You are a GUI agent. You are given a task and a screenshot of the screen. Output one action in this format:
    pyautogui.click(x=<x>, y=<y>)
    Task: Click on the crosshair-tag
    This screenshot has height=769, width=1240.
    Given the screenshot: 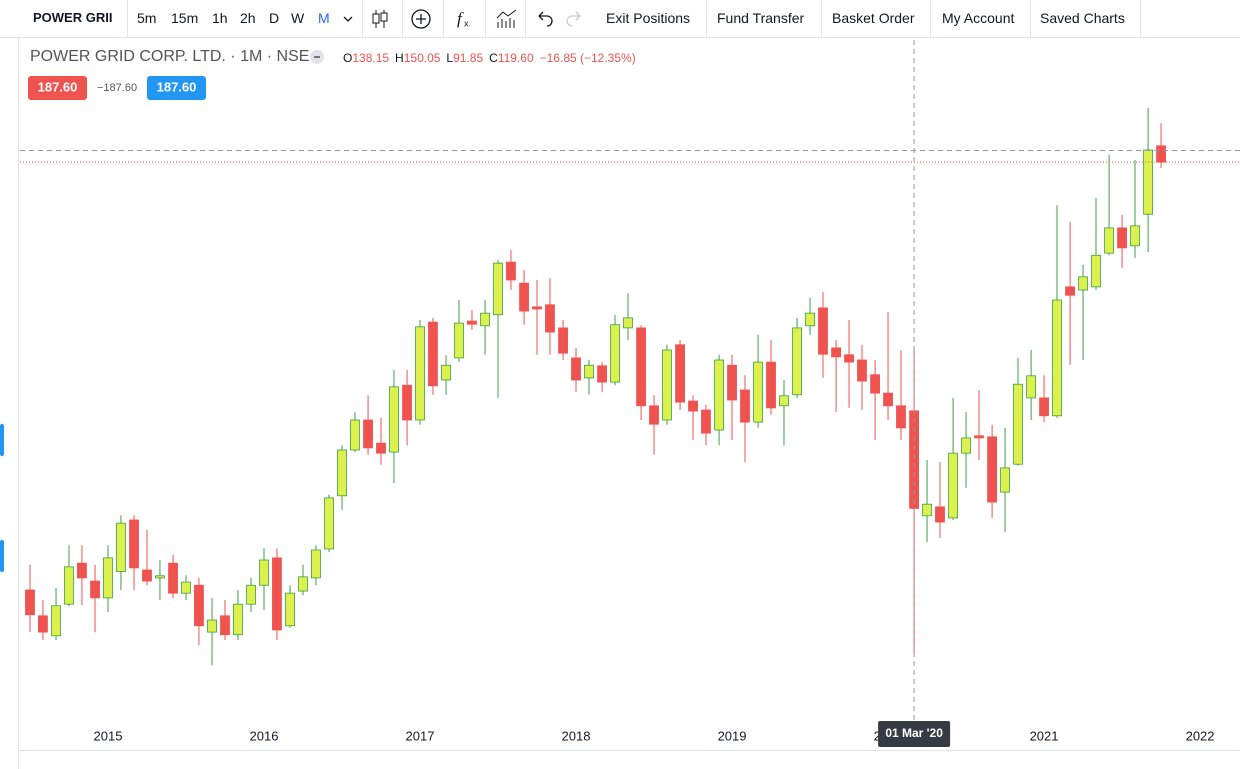 What is the action you would take?
    pyautogui.click(x=914, y=734)
    